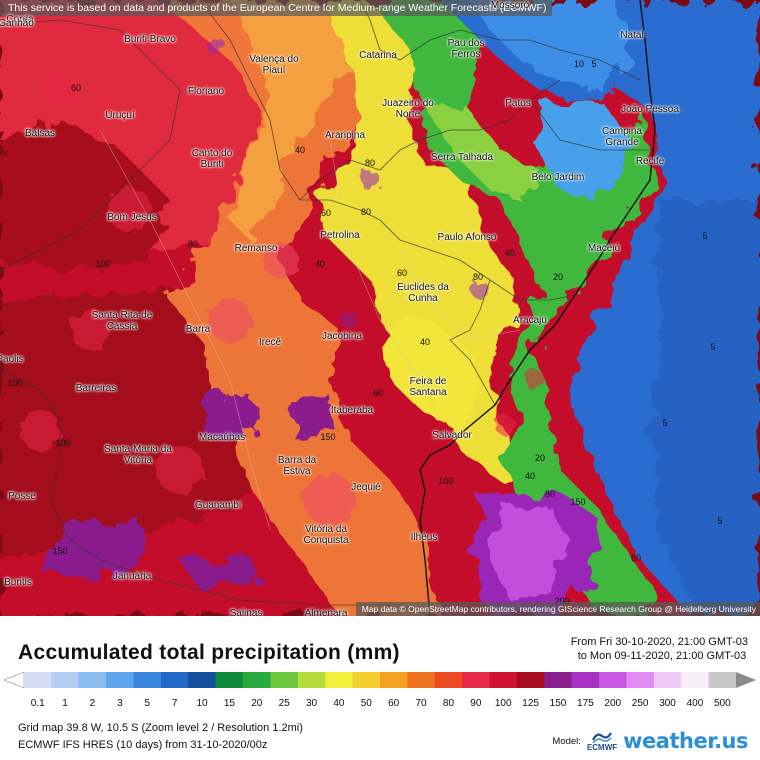 The width and height of the screenshot is (760, 760). I want to click on contour-label: 20, so click(558, 277).